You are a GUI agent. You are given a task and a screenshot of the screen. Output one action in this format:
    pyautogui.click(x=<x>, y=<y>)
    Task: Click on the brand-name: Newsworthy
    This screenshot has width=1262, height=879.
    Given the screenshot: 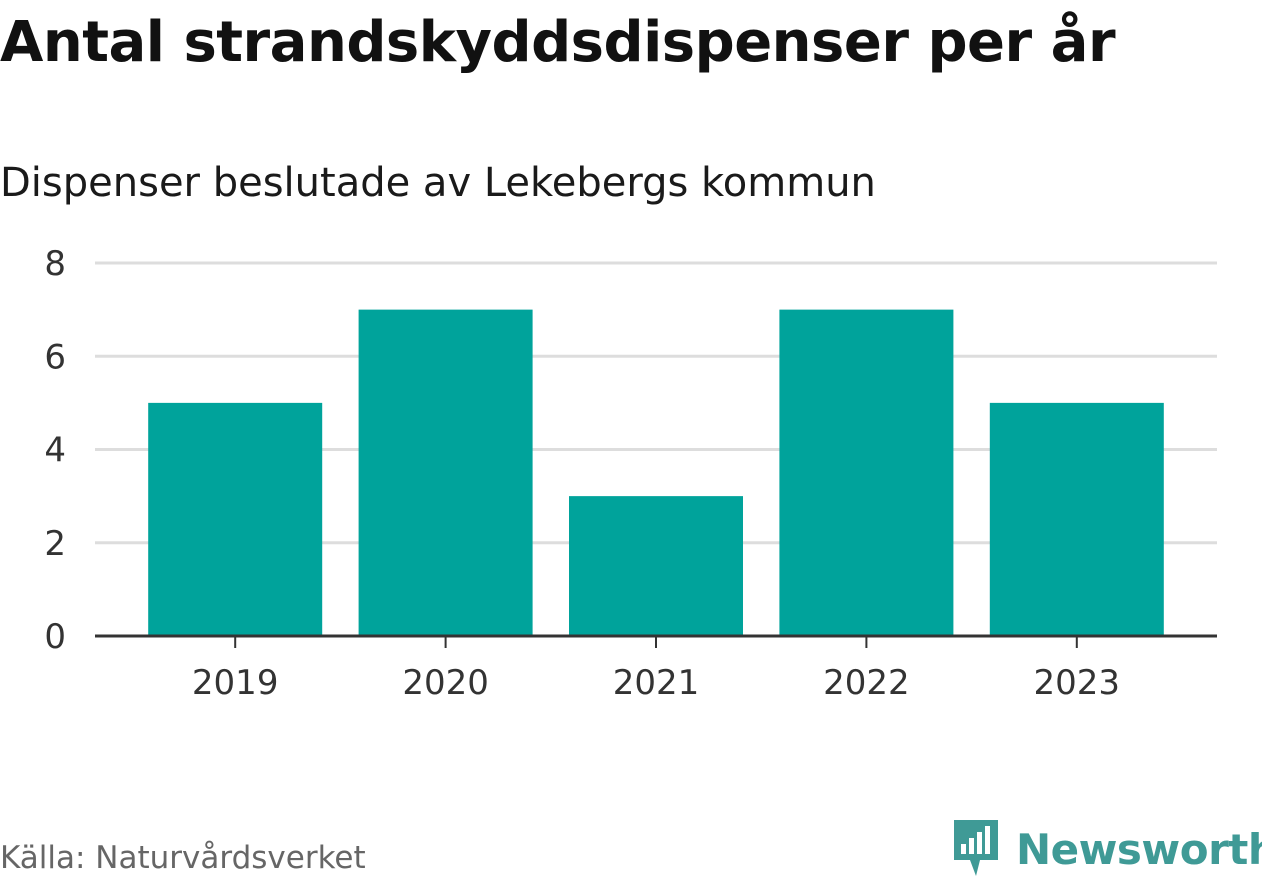 What is the action you would take?
    pyautogui.click(x=1139, y=849)
    